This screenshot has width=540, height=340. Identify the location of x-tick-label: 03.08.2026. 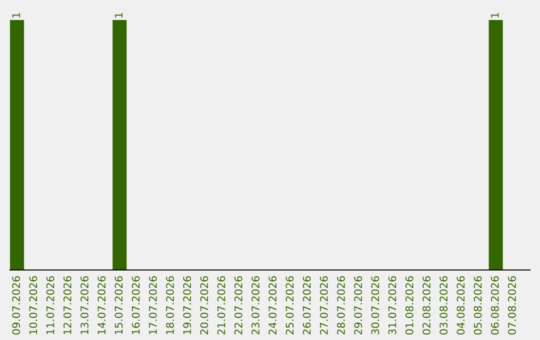
(444, 305).